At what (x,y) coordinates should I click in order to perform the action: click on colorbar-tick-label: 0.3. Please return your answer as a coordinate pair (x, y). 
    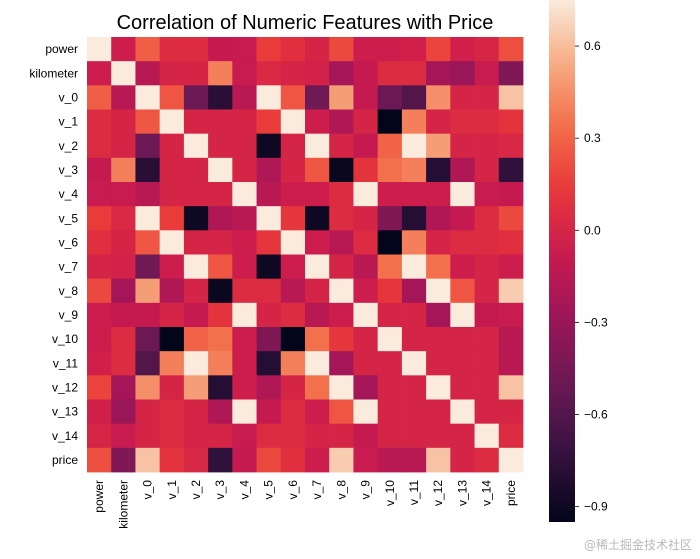
    Looking at the image, I should click on (592, 138).